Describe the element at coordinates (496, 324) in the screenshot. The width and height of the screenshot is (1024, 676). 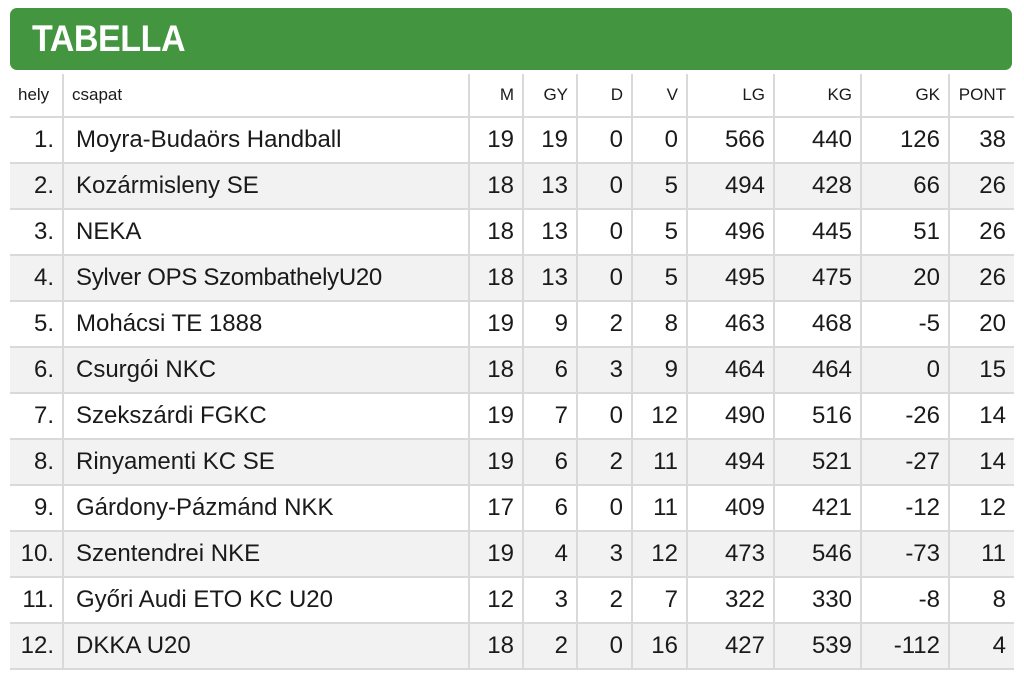
I see `cell-matches: 19` at that location.